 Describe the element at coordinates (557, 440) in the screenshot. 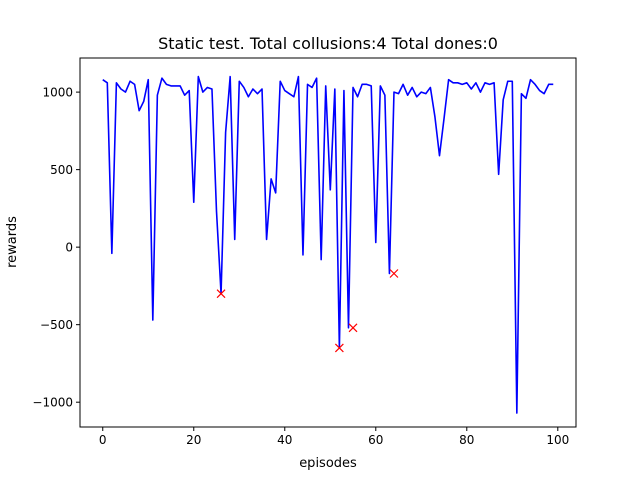

I see `x-tick-label: 100` at that location.